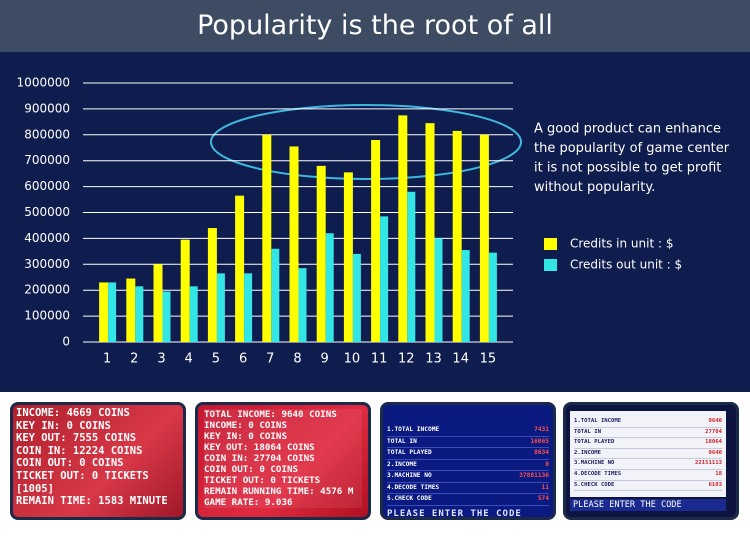  What do you see at coordinates (460, 359) in the screenshot?
I see `x-tick-label: 14` at bounding box center [460, 359].